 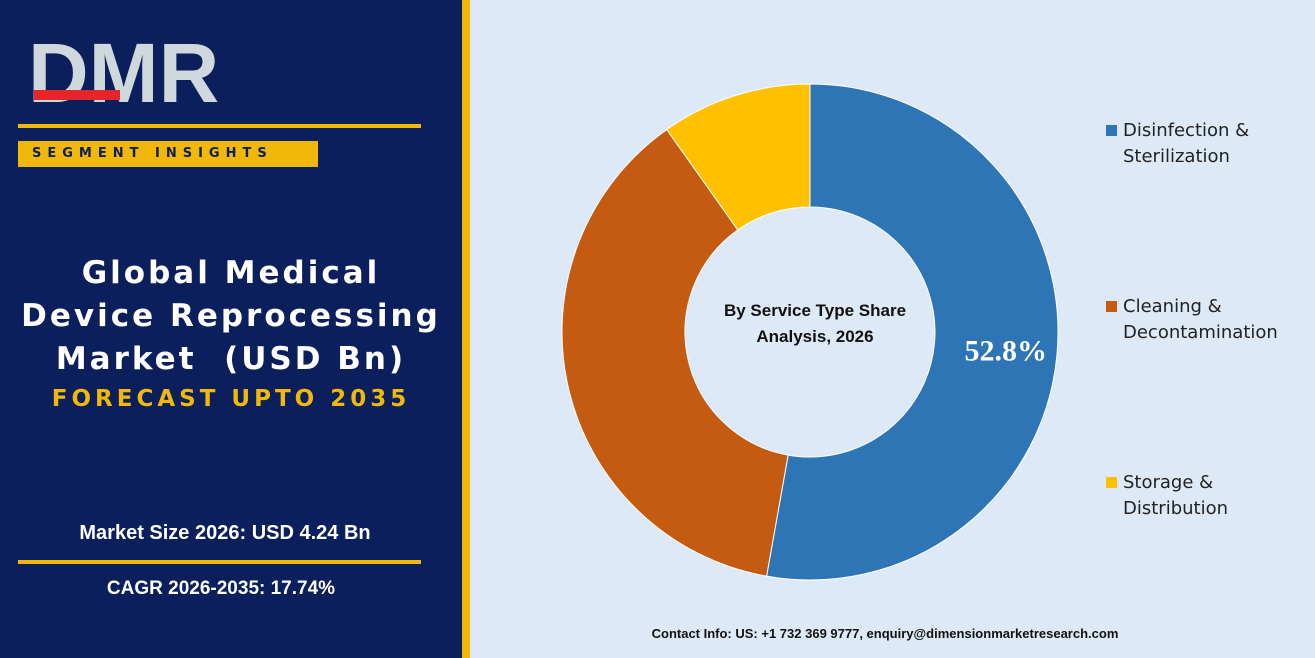 What do you see at coordinates (1200, 319) in the screenshot?
I see `legend-label: Cleaning & Decontamination` at bounding box center [1200, 319].